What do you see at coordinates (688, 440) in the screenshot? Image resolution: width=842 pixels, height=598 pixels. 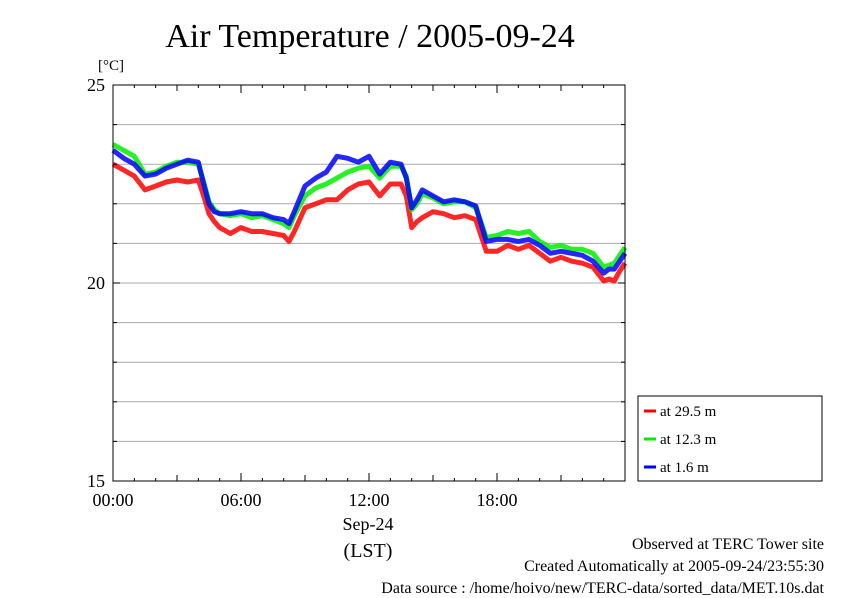 I see `legend-label: at 12.3 m` at bounding box center [688, 440].